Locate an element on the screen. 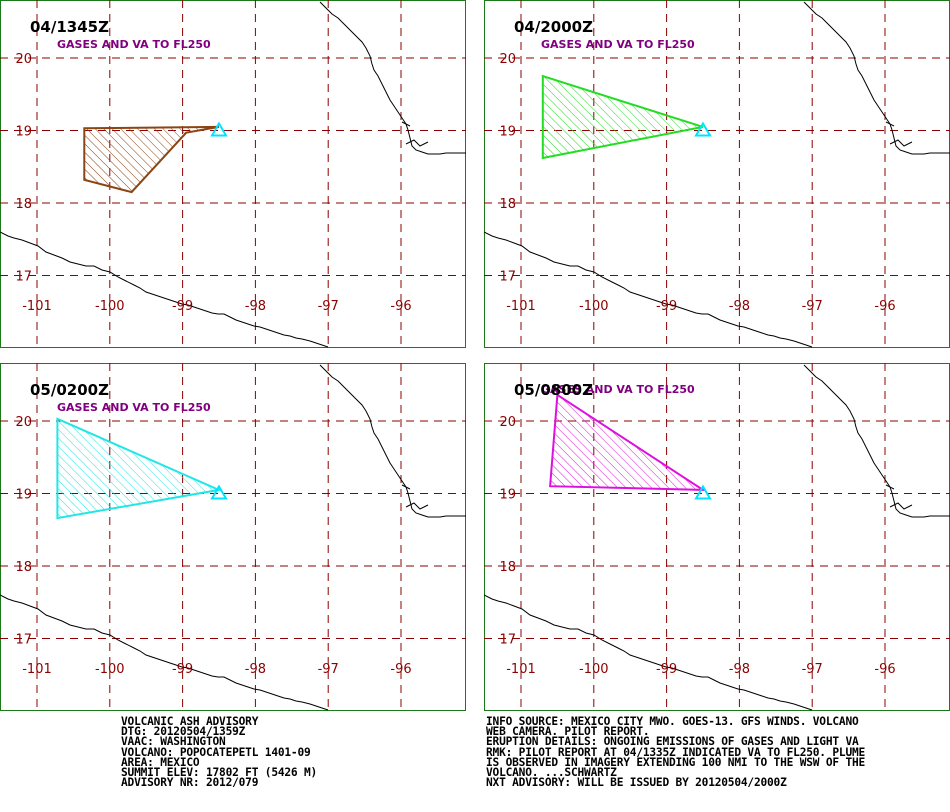 The width and height of the screenshot is (950, 812). advisory-line: VAAC: WASHINGTON is located at coordinates (173, 742).